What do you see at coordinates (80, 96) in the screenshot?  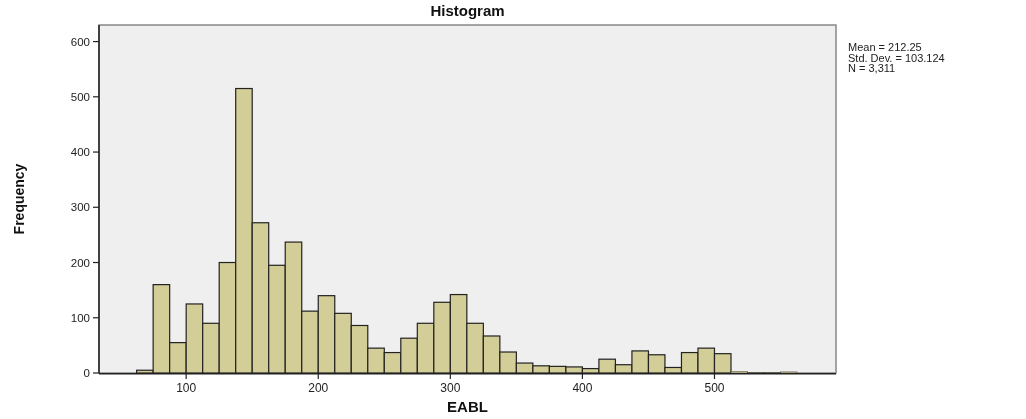 I see `y-tick-label: 500` at bounding box center [80, 96].